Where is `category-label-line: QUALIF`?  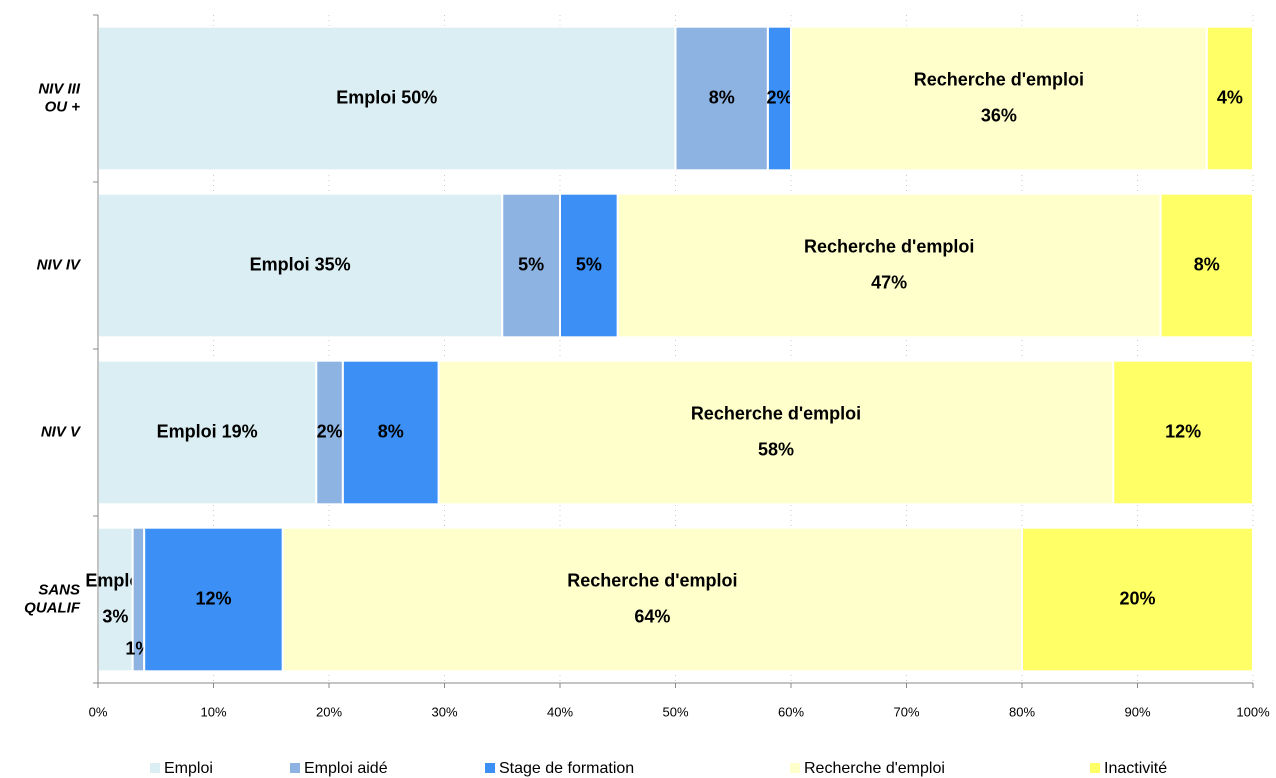
category-label-line: QUALIF is located at coordinates (52, 607).